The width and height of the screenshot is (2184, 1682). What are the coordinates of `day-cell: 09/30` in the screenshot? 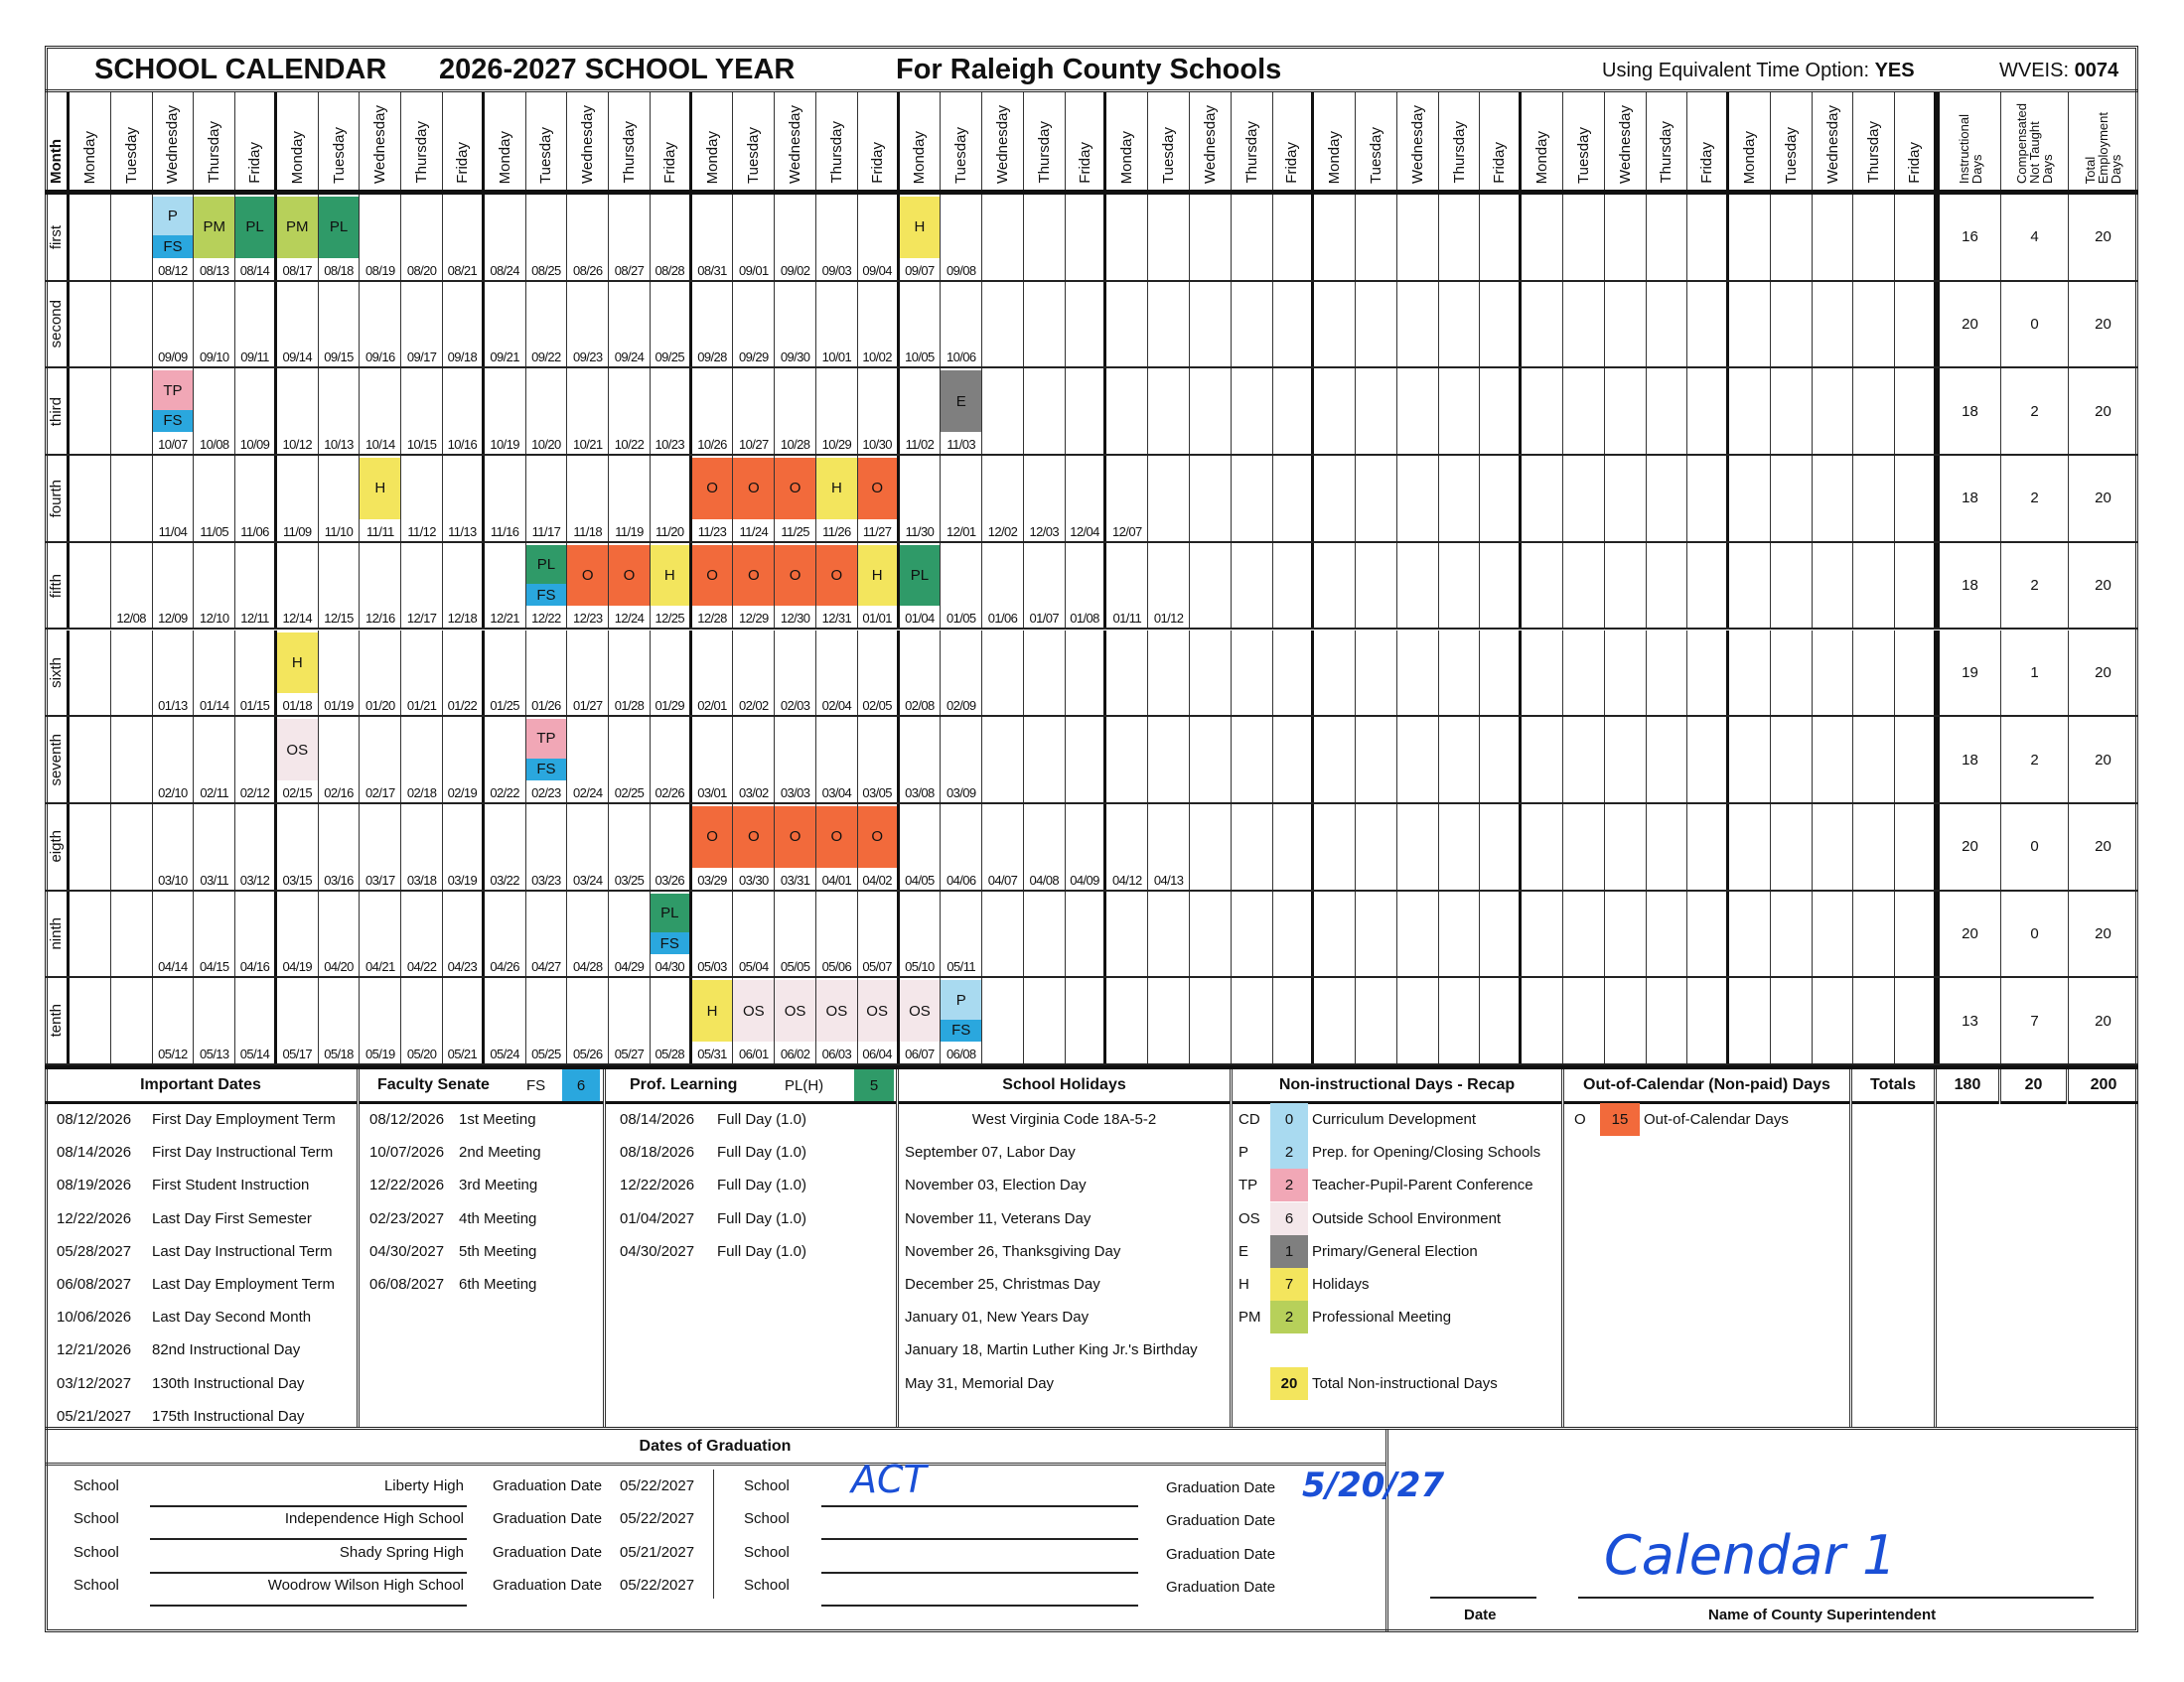 It's located at (795, 324).